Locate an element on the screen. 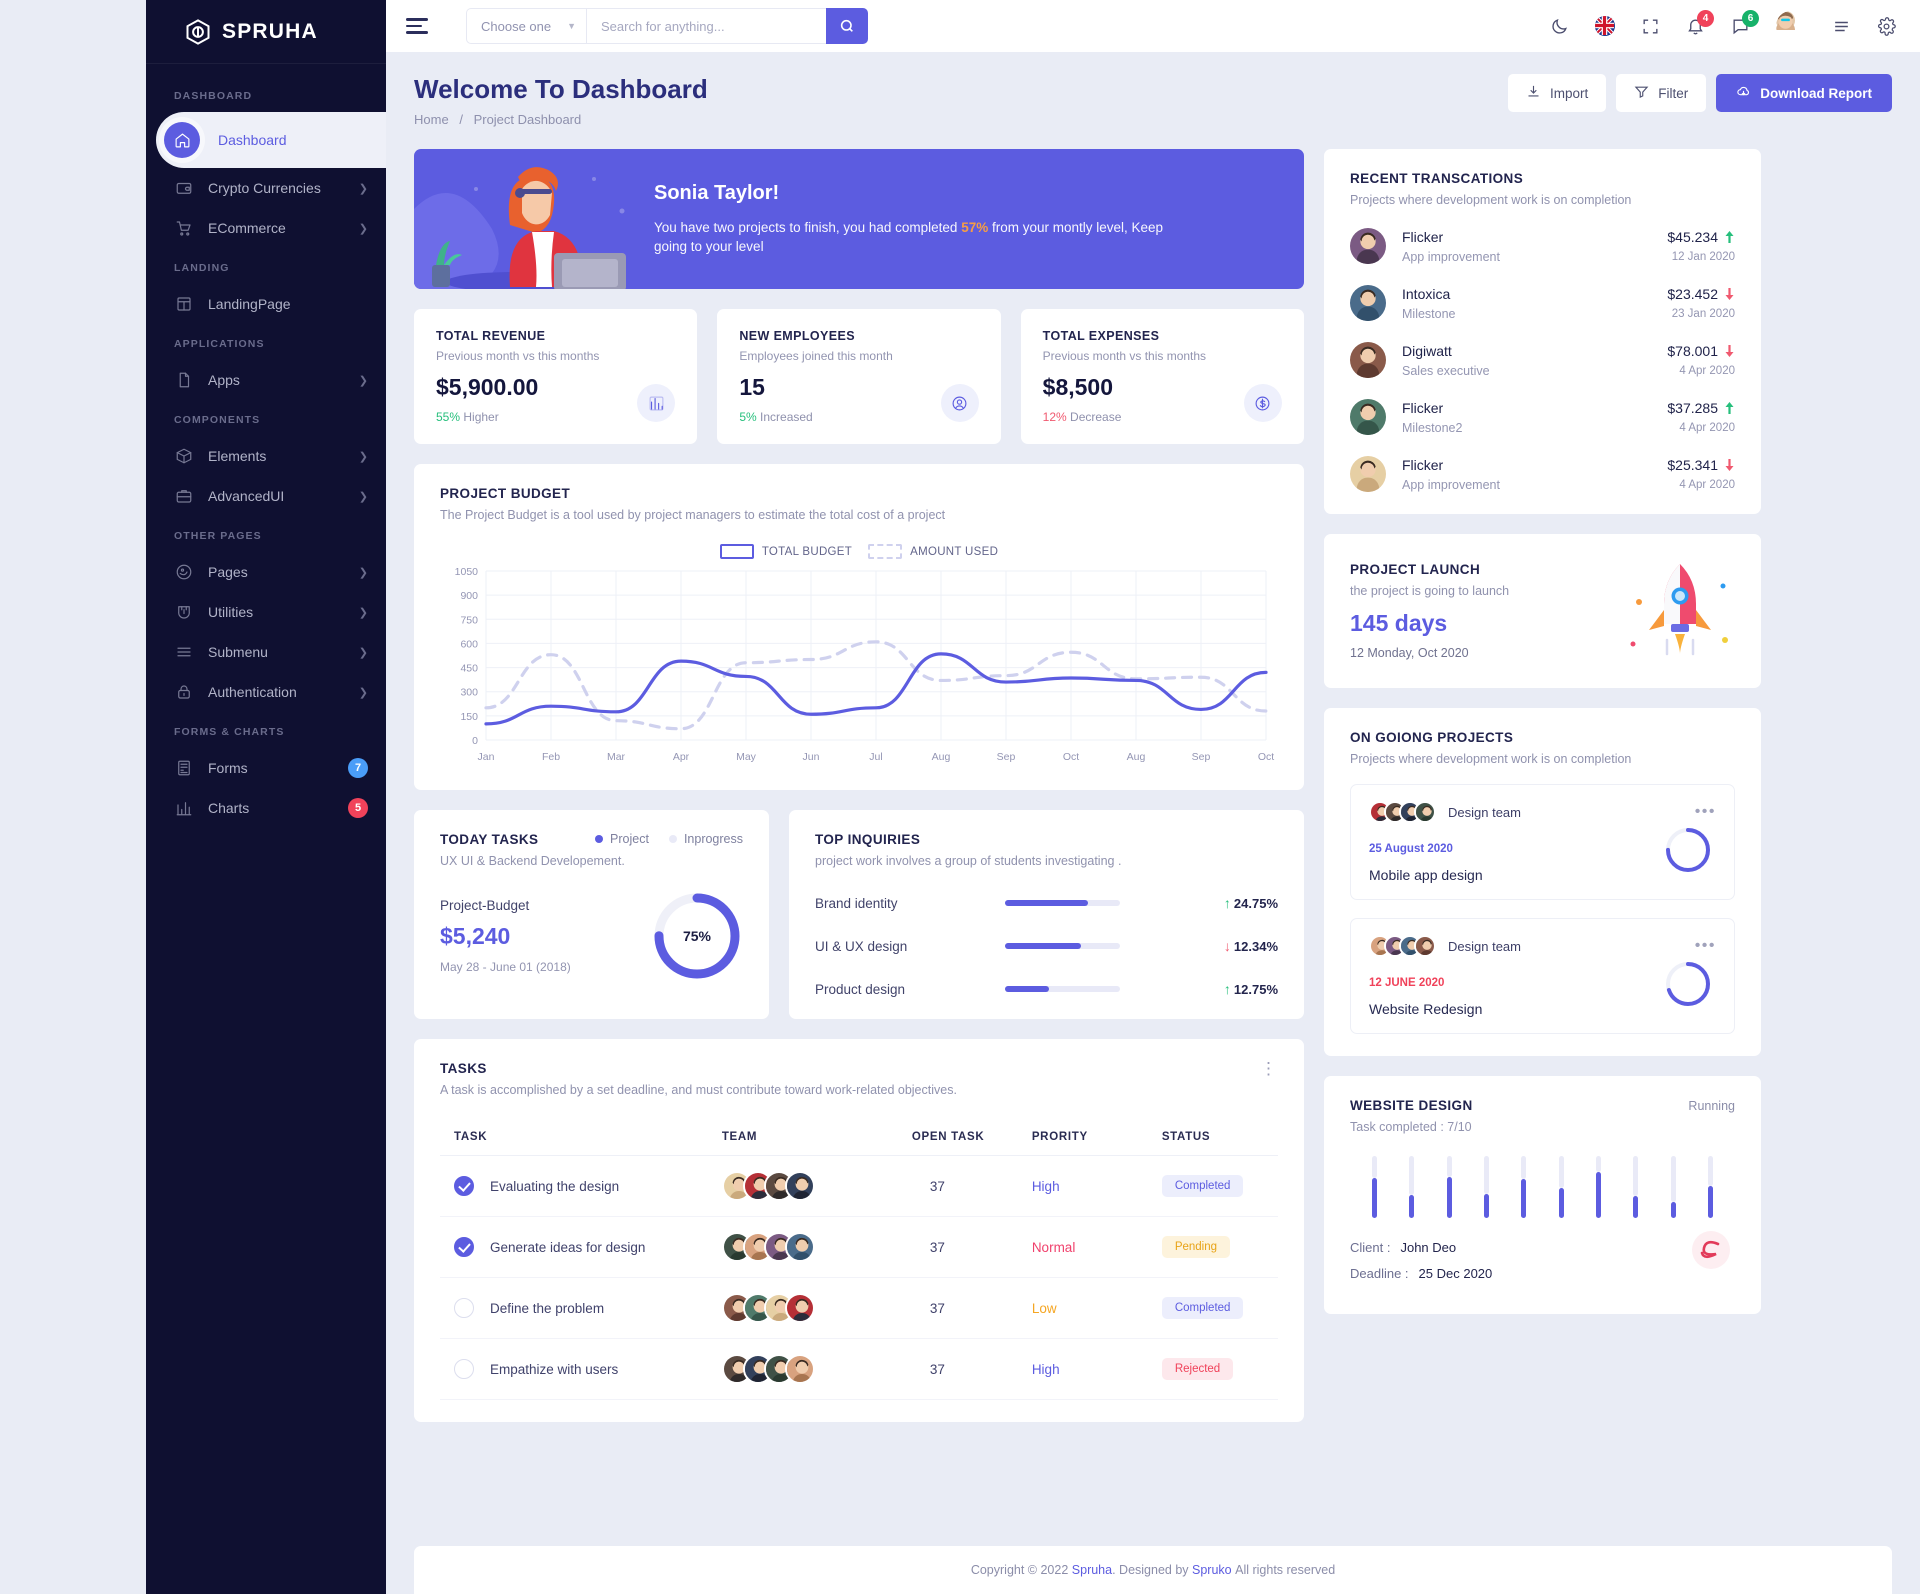 The image size is (1920, 1594). breadcrumb-home: Home is located at coordinates (431, 119).